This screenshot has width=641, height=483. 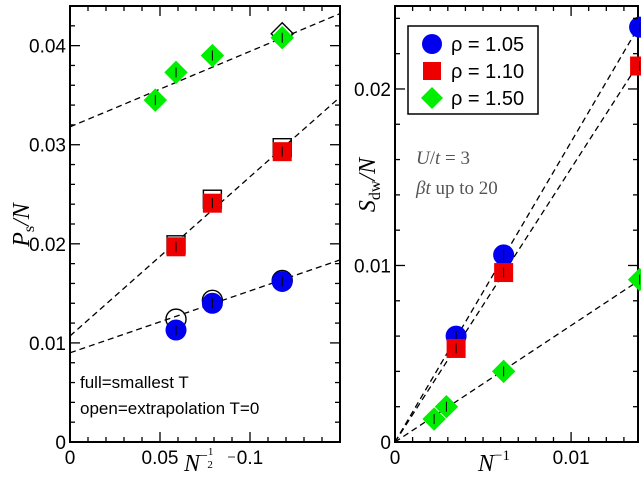 I want to click on left-x-tick-label-1: 0.05, so click(x=160, y=458).